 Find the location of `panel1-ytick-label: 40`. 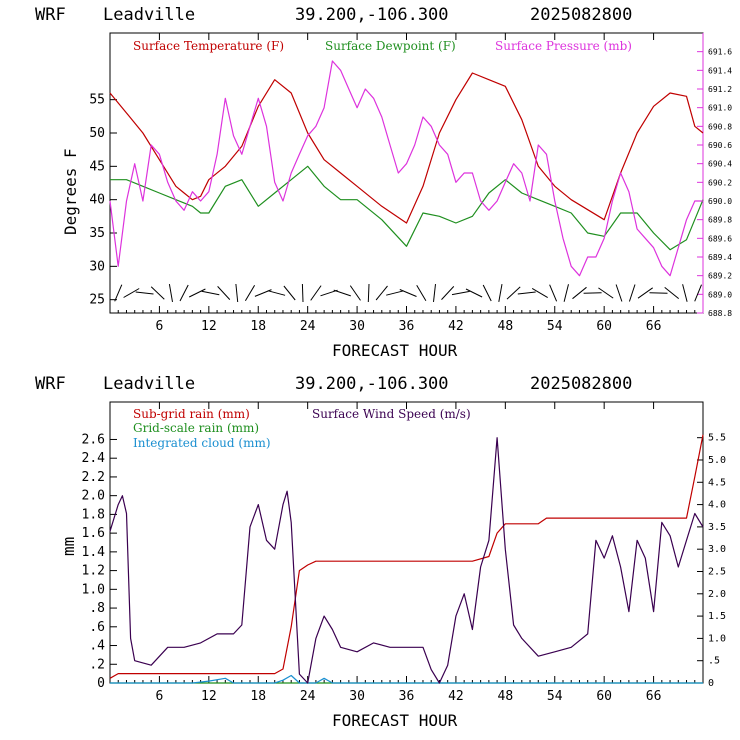

panel1-ytick-label: 40 is located at coordinates (97, 200).